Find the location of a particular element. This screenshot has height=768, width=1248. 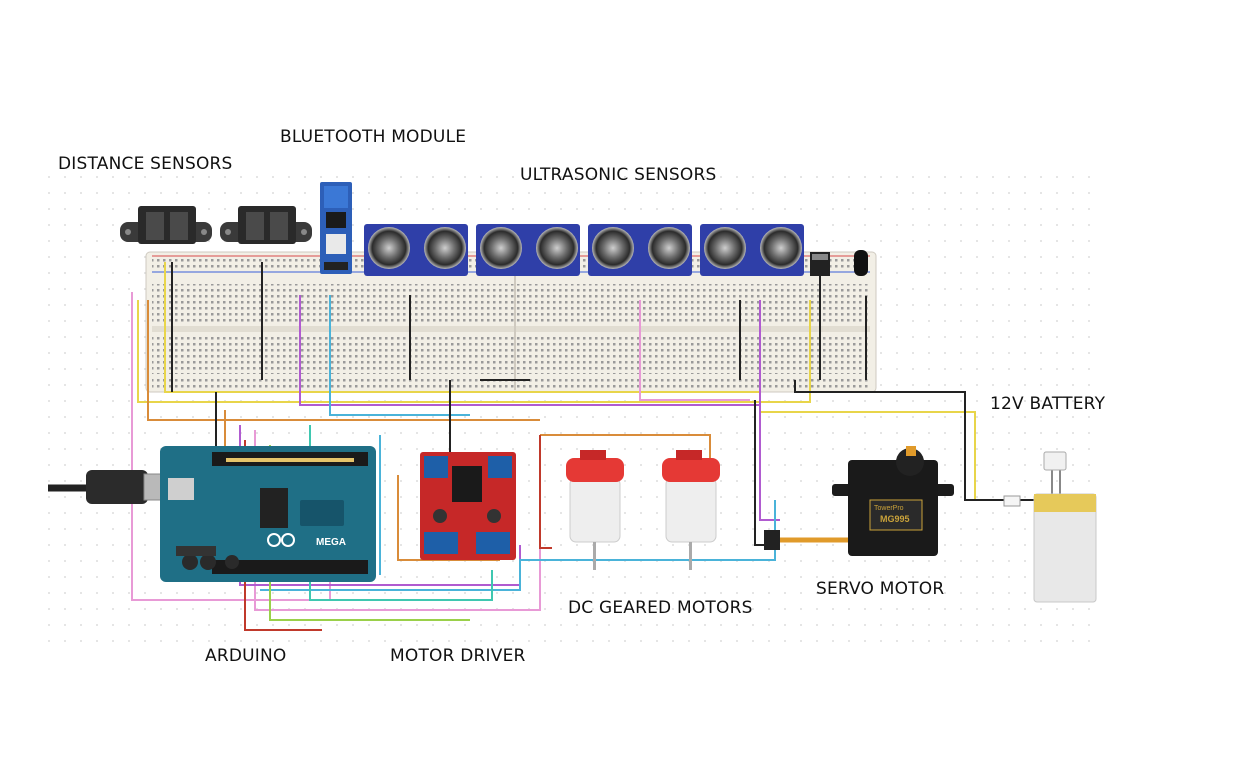

label-12v-battery: 12V BATTERY is located at coordinates (1048, 404).